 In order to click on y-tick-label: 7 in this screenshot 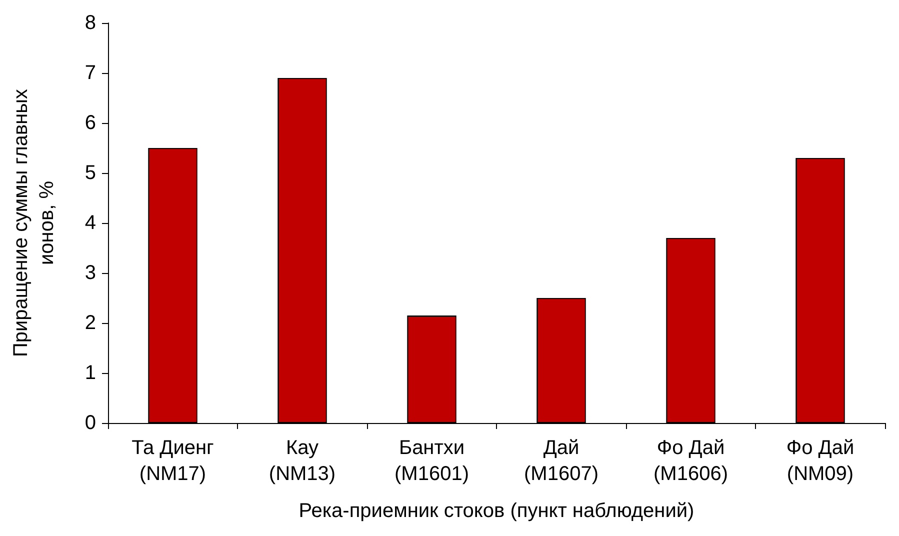, I will do `click(90, 73)`.